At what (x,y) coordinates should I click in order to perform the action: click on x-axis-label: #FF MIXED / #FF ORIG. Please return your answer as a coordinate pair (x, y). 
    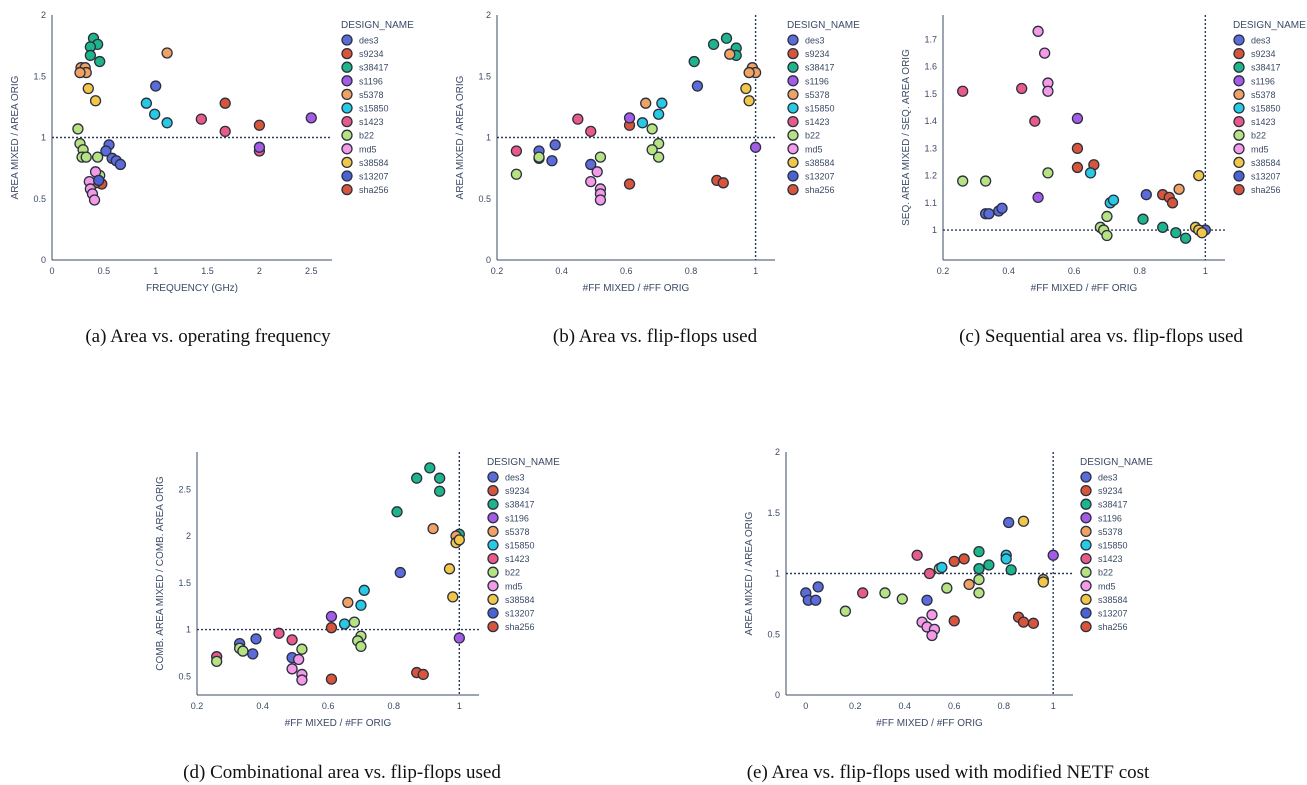
    Looking at the image, I should click on (636, 288).